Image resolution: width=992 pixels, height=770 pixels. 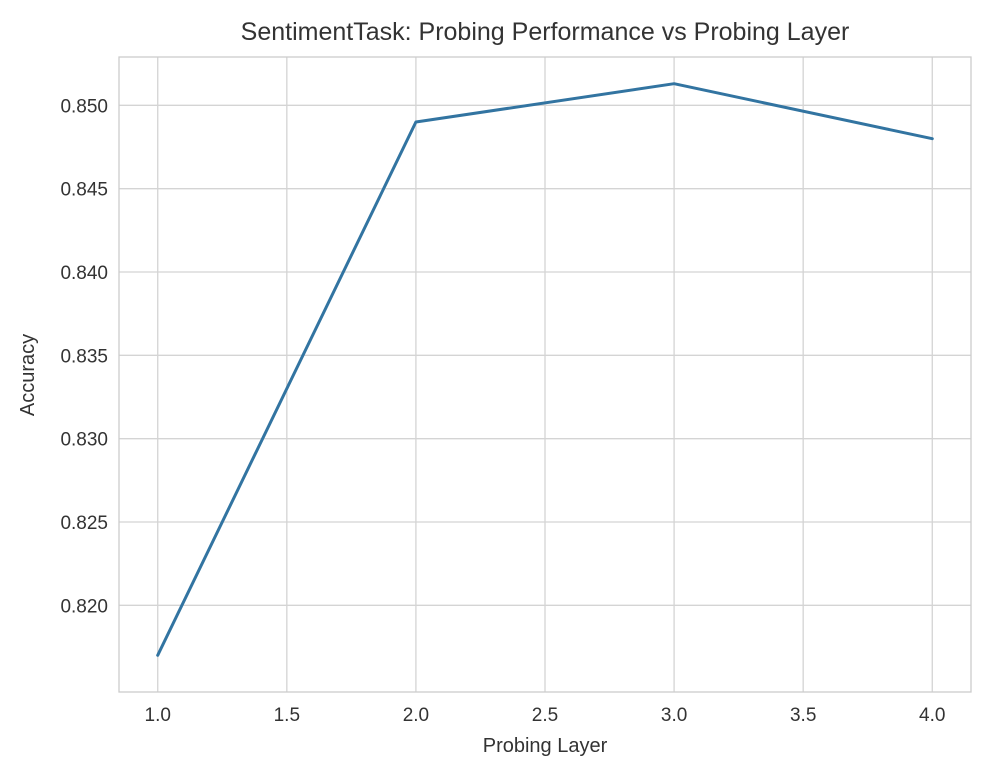 I want to click on x-tick-label: 4.0, so click(x=932, y=715).